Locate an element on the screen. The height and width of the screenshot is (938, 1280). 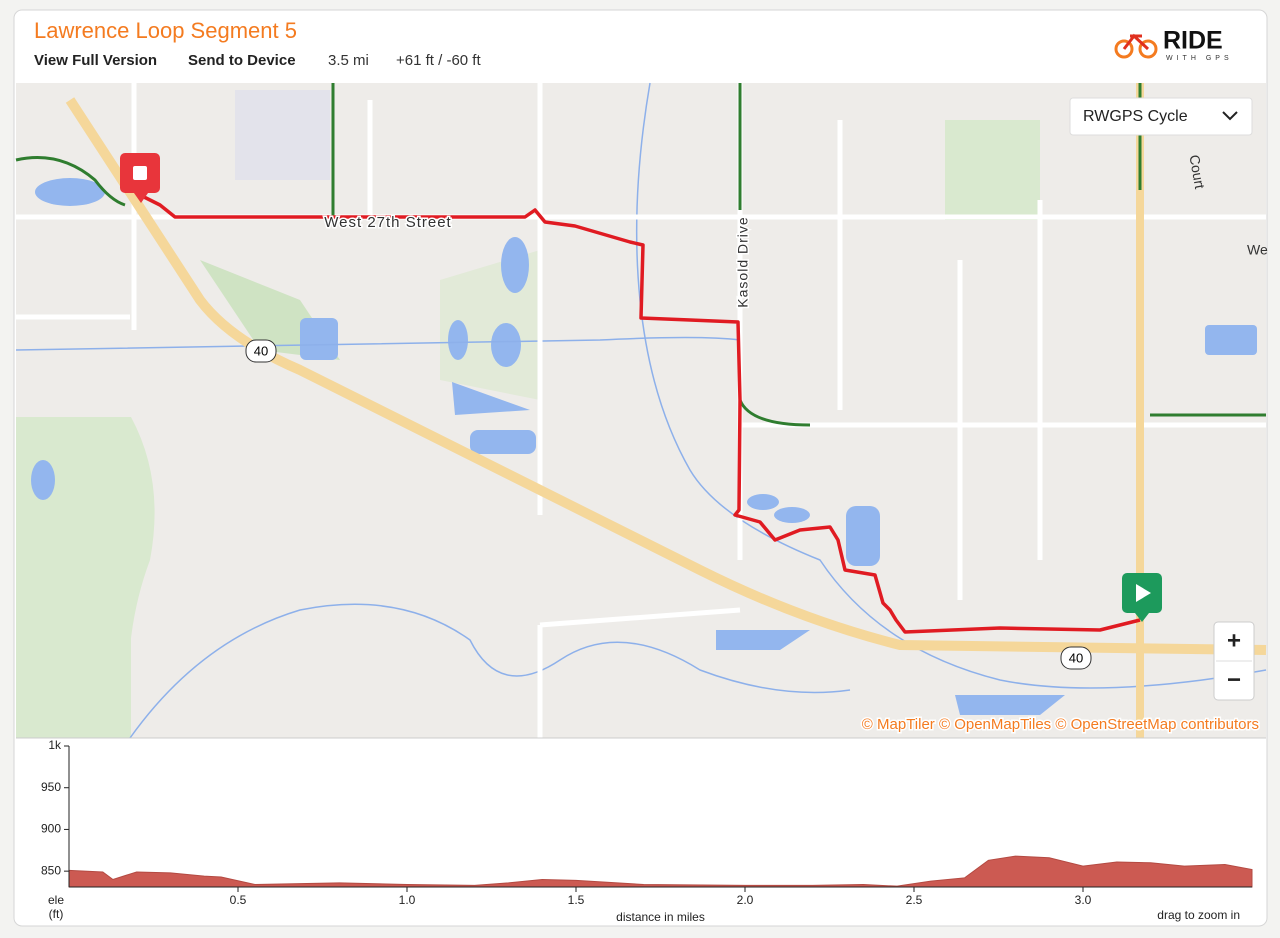
zoom-out: − is located at coordinates (1234, 679).